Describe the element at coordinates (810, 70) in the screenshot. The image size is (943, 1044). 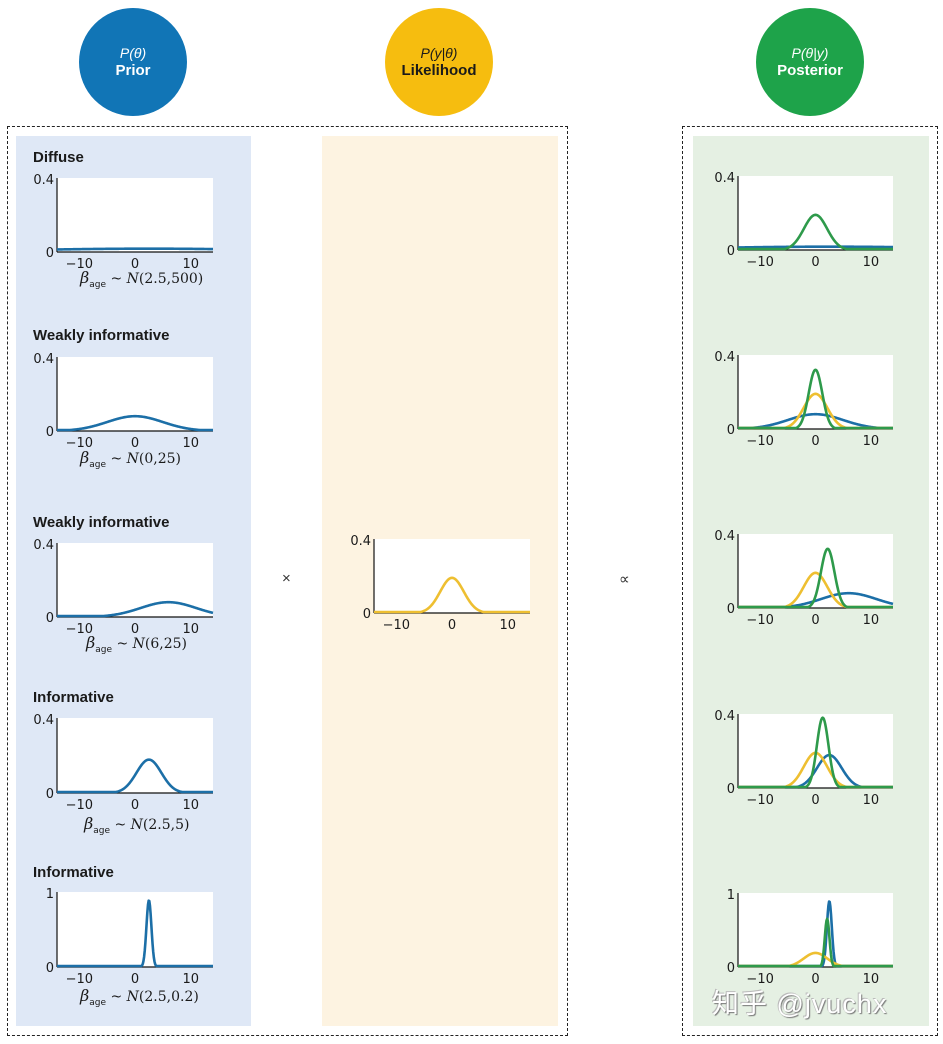
I see `posterior-label: Posterior` at that location.